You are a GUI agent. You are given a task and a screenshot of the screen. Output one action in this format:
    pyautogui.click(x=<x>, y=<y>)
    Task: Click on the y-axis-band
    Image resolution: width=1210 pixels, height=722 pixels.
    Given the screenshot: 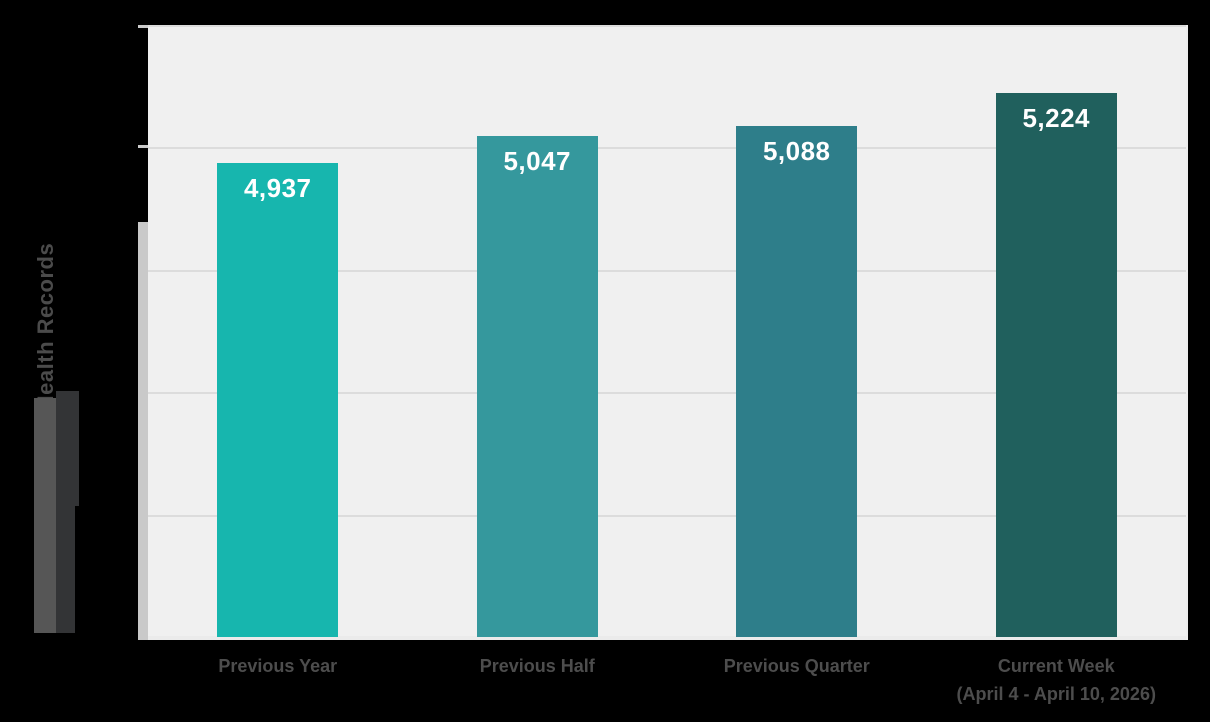 What is the action you would take?
    pyautogui.click(x=143, y=431)
    